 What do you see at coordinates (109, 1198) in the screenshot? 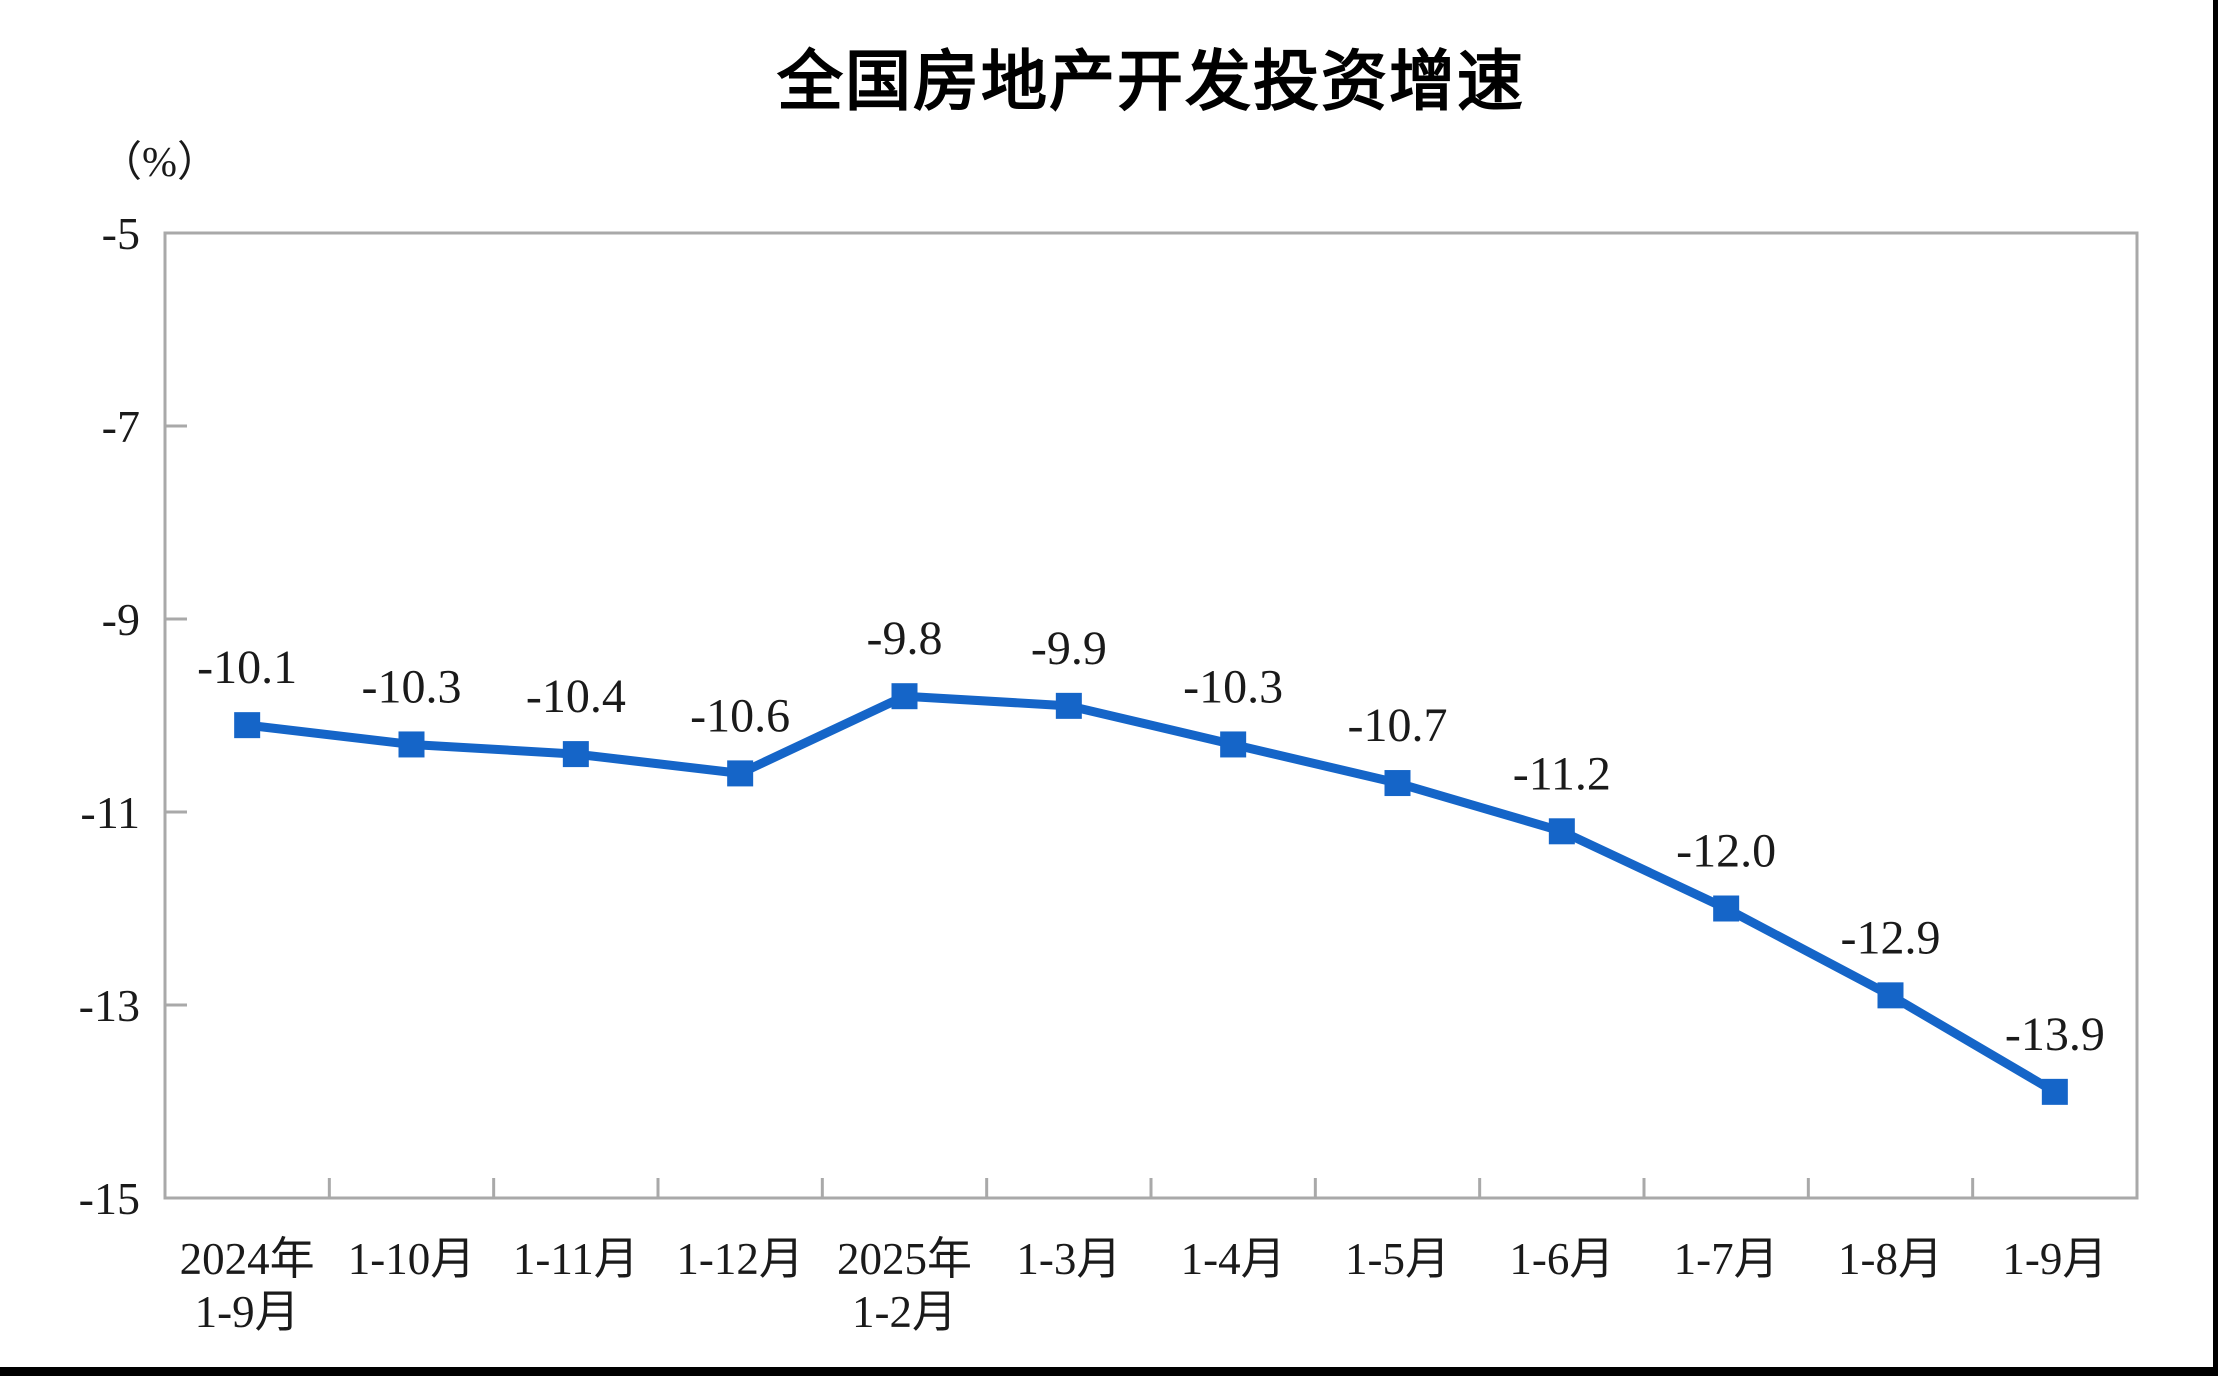
I see `y-axis-tick-label: -15` at bounding box center [109, 1198].